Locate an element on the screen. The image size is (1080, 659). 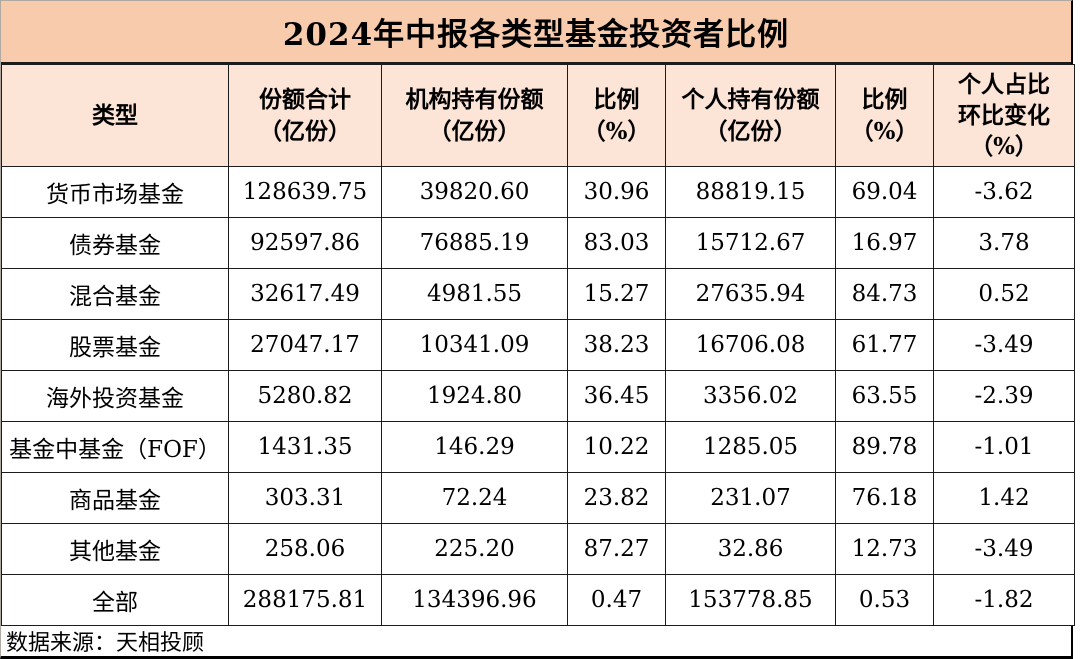
cell-individual-ratio: 0.53 is located at coordinates (884, 600).